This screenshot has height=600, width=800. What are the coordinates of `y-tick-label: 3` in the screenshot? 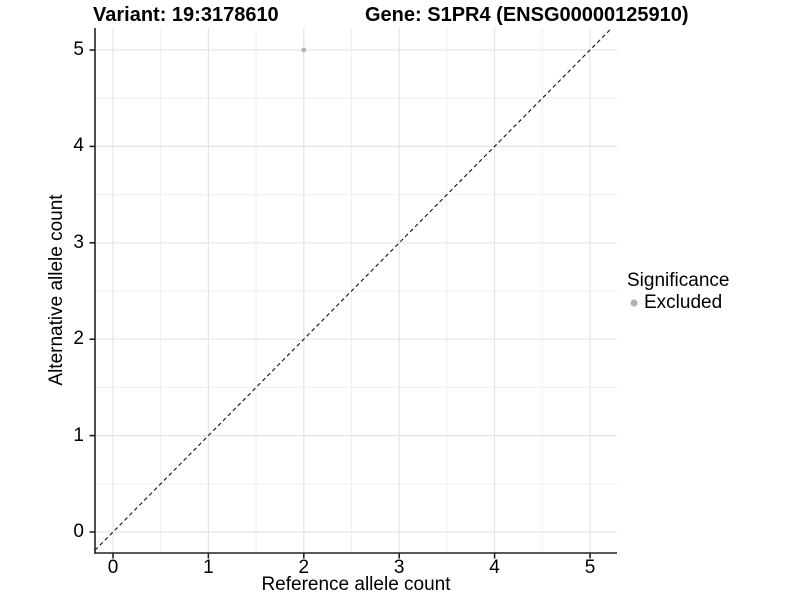 It's located at (78, 242).